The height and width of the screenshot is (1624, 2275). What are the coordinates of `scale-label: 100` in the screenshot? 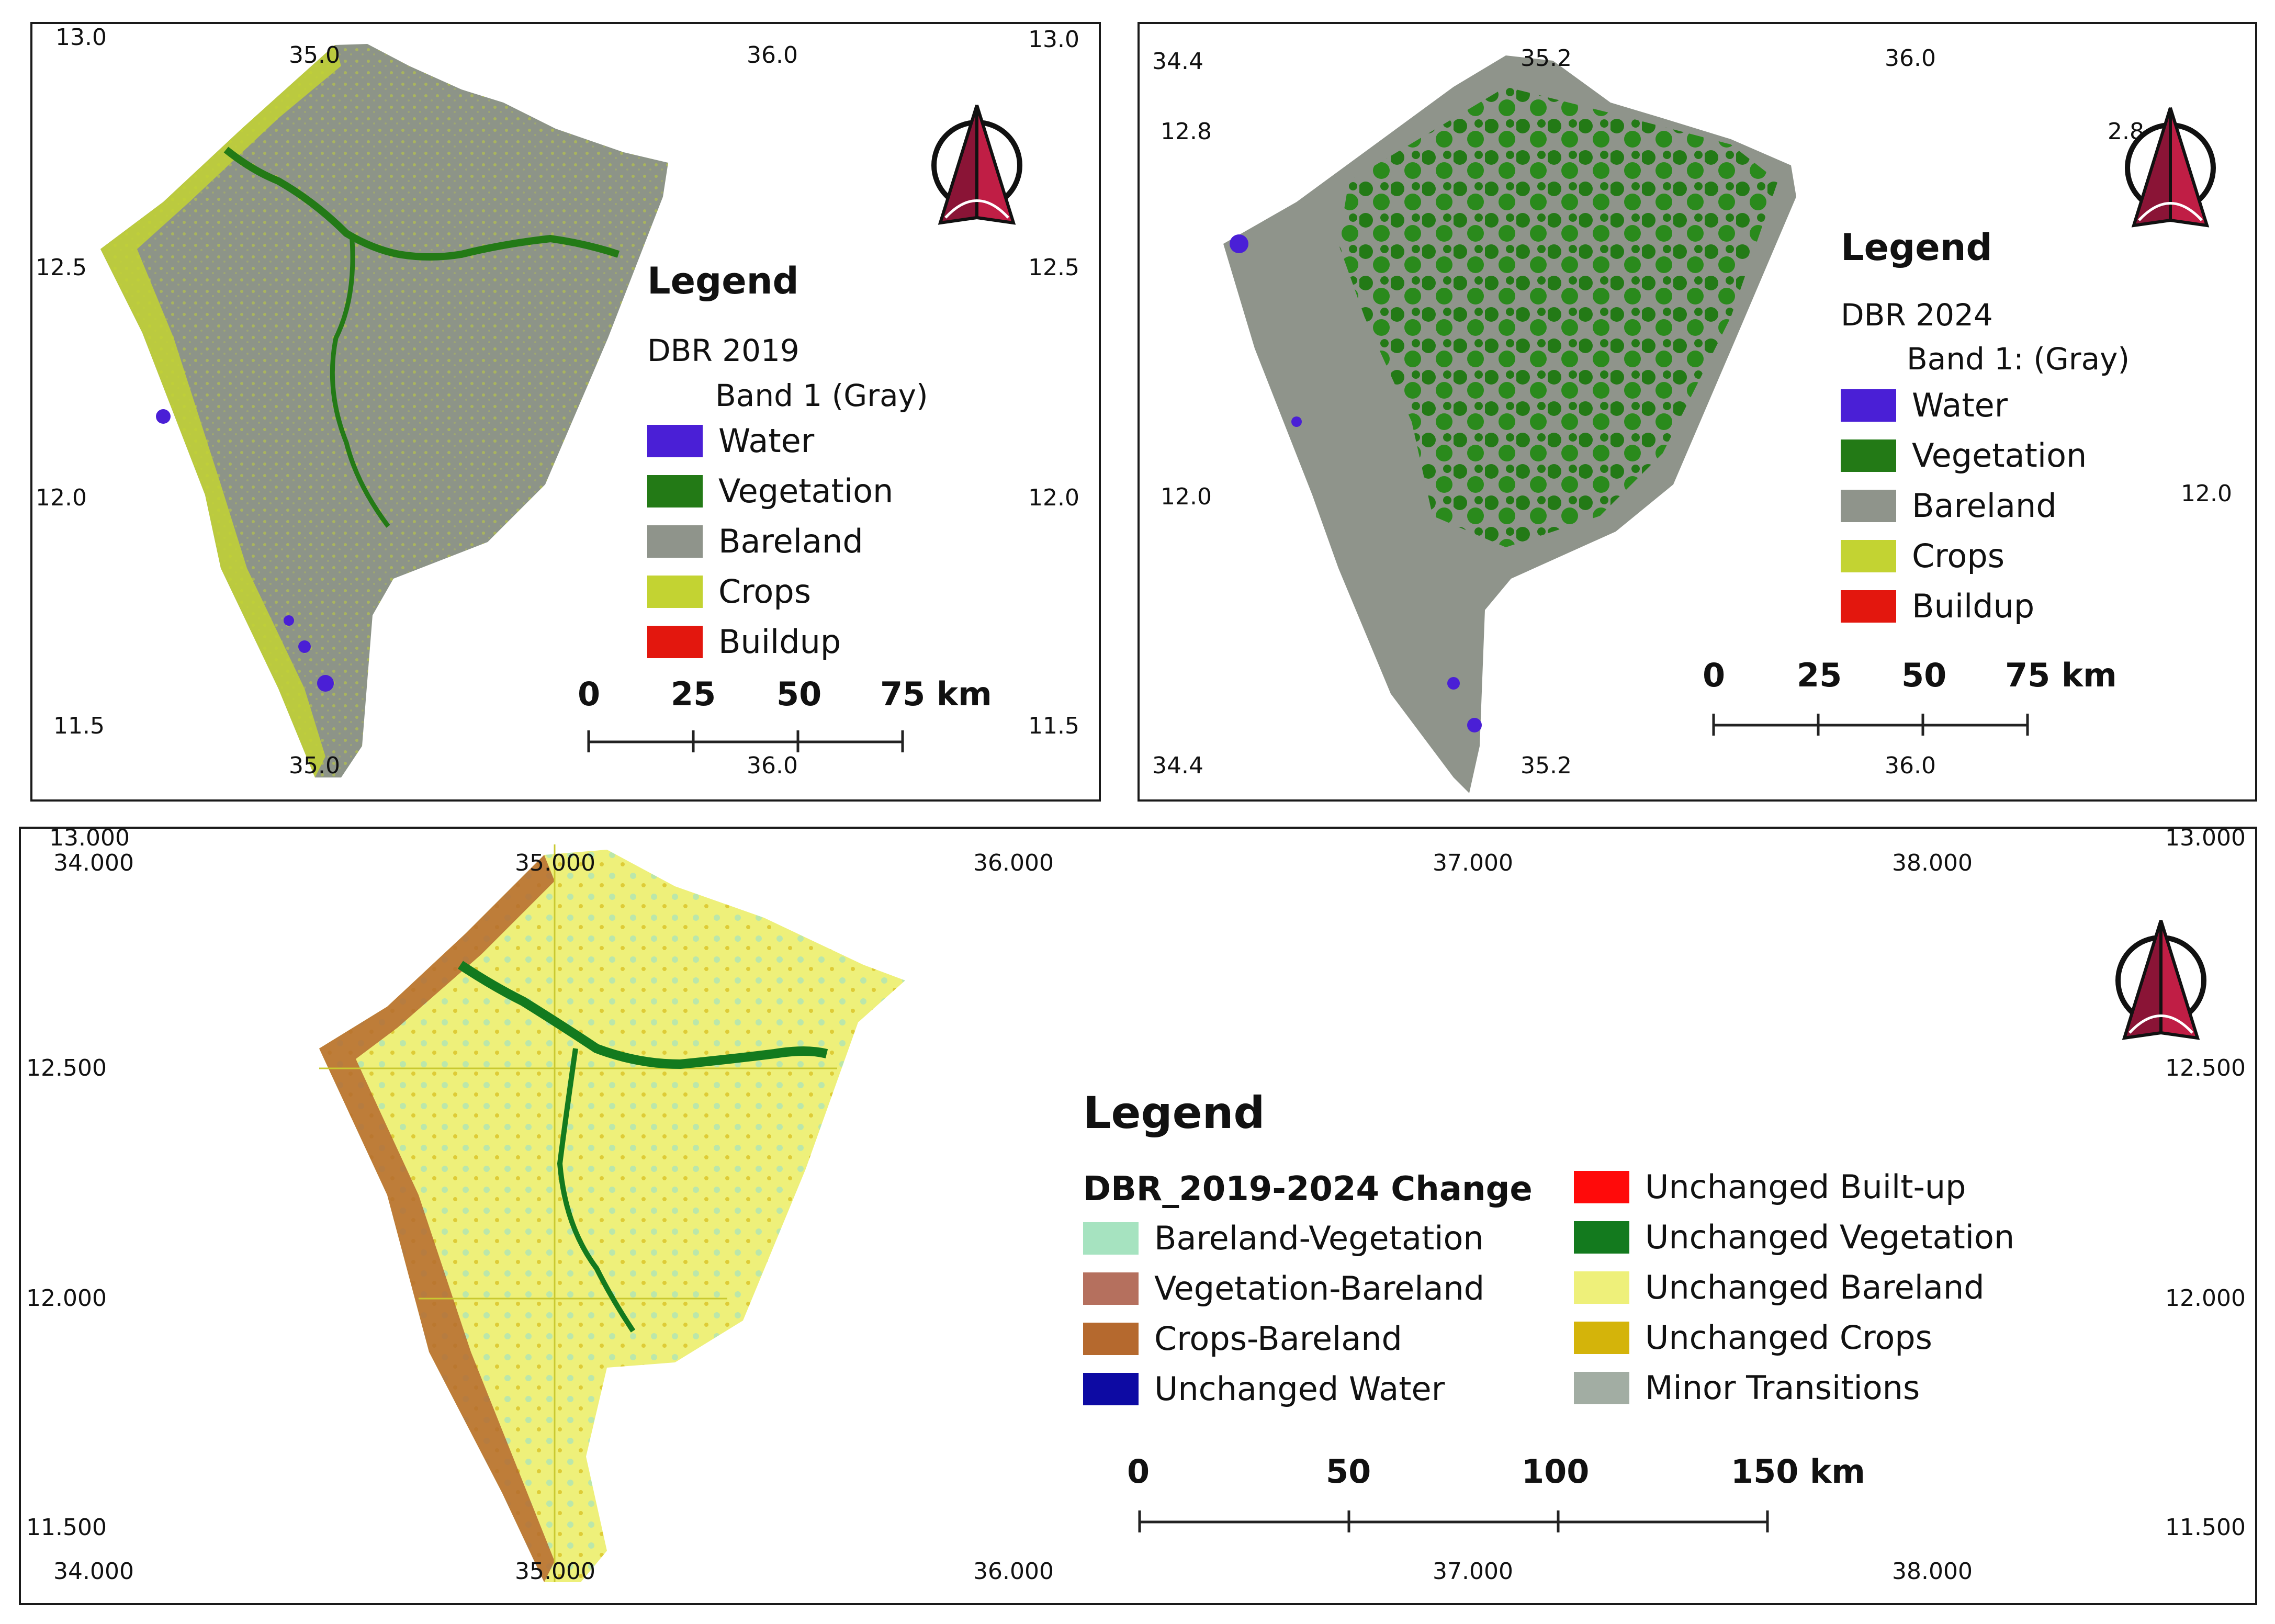 It's located at (1556, 1471).